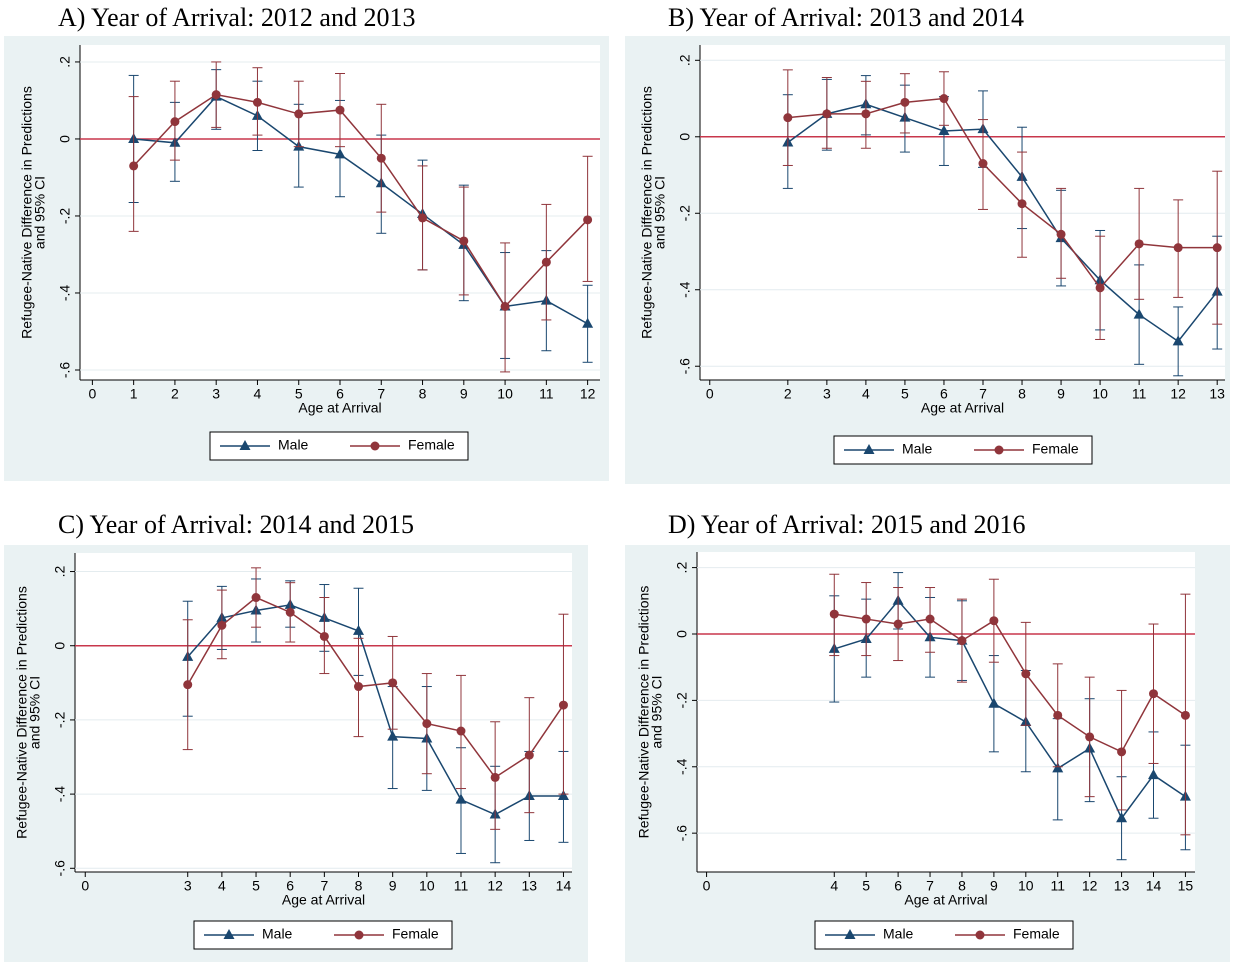 The width and height of the screenshot is (1233, 965). Describe the element at coordinates (866, 394) in the screenshot. I see `x-tick-label: 4` at that location.